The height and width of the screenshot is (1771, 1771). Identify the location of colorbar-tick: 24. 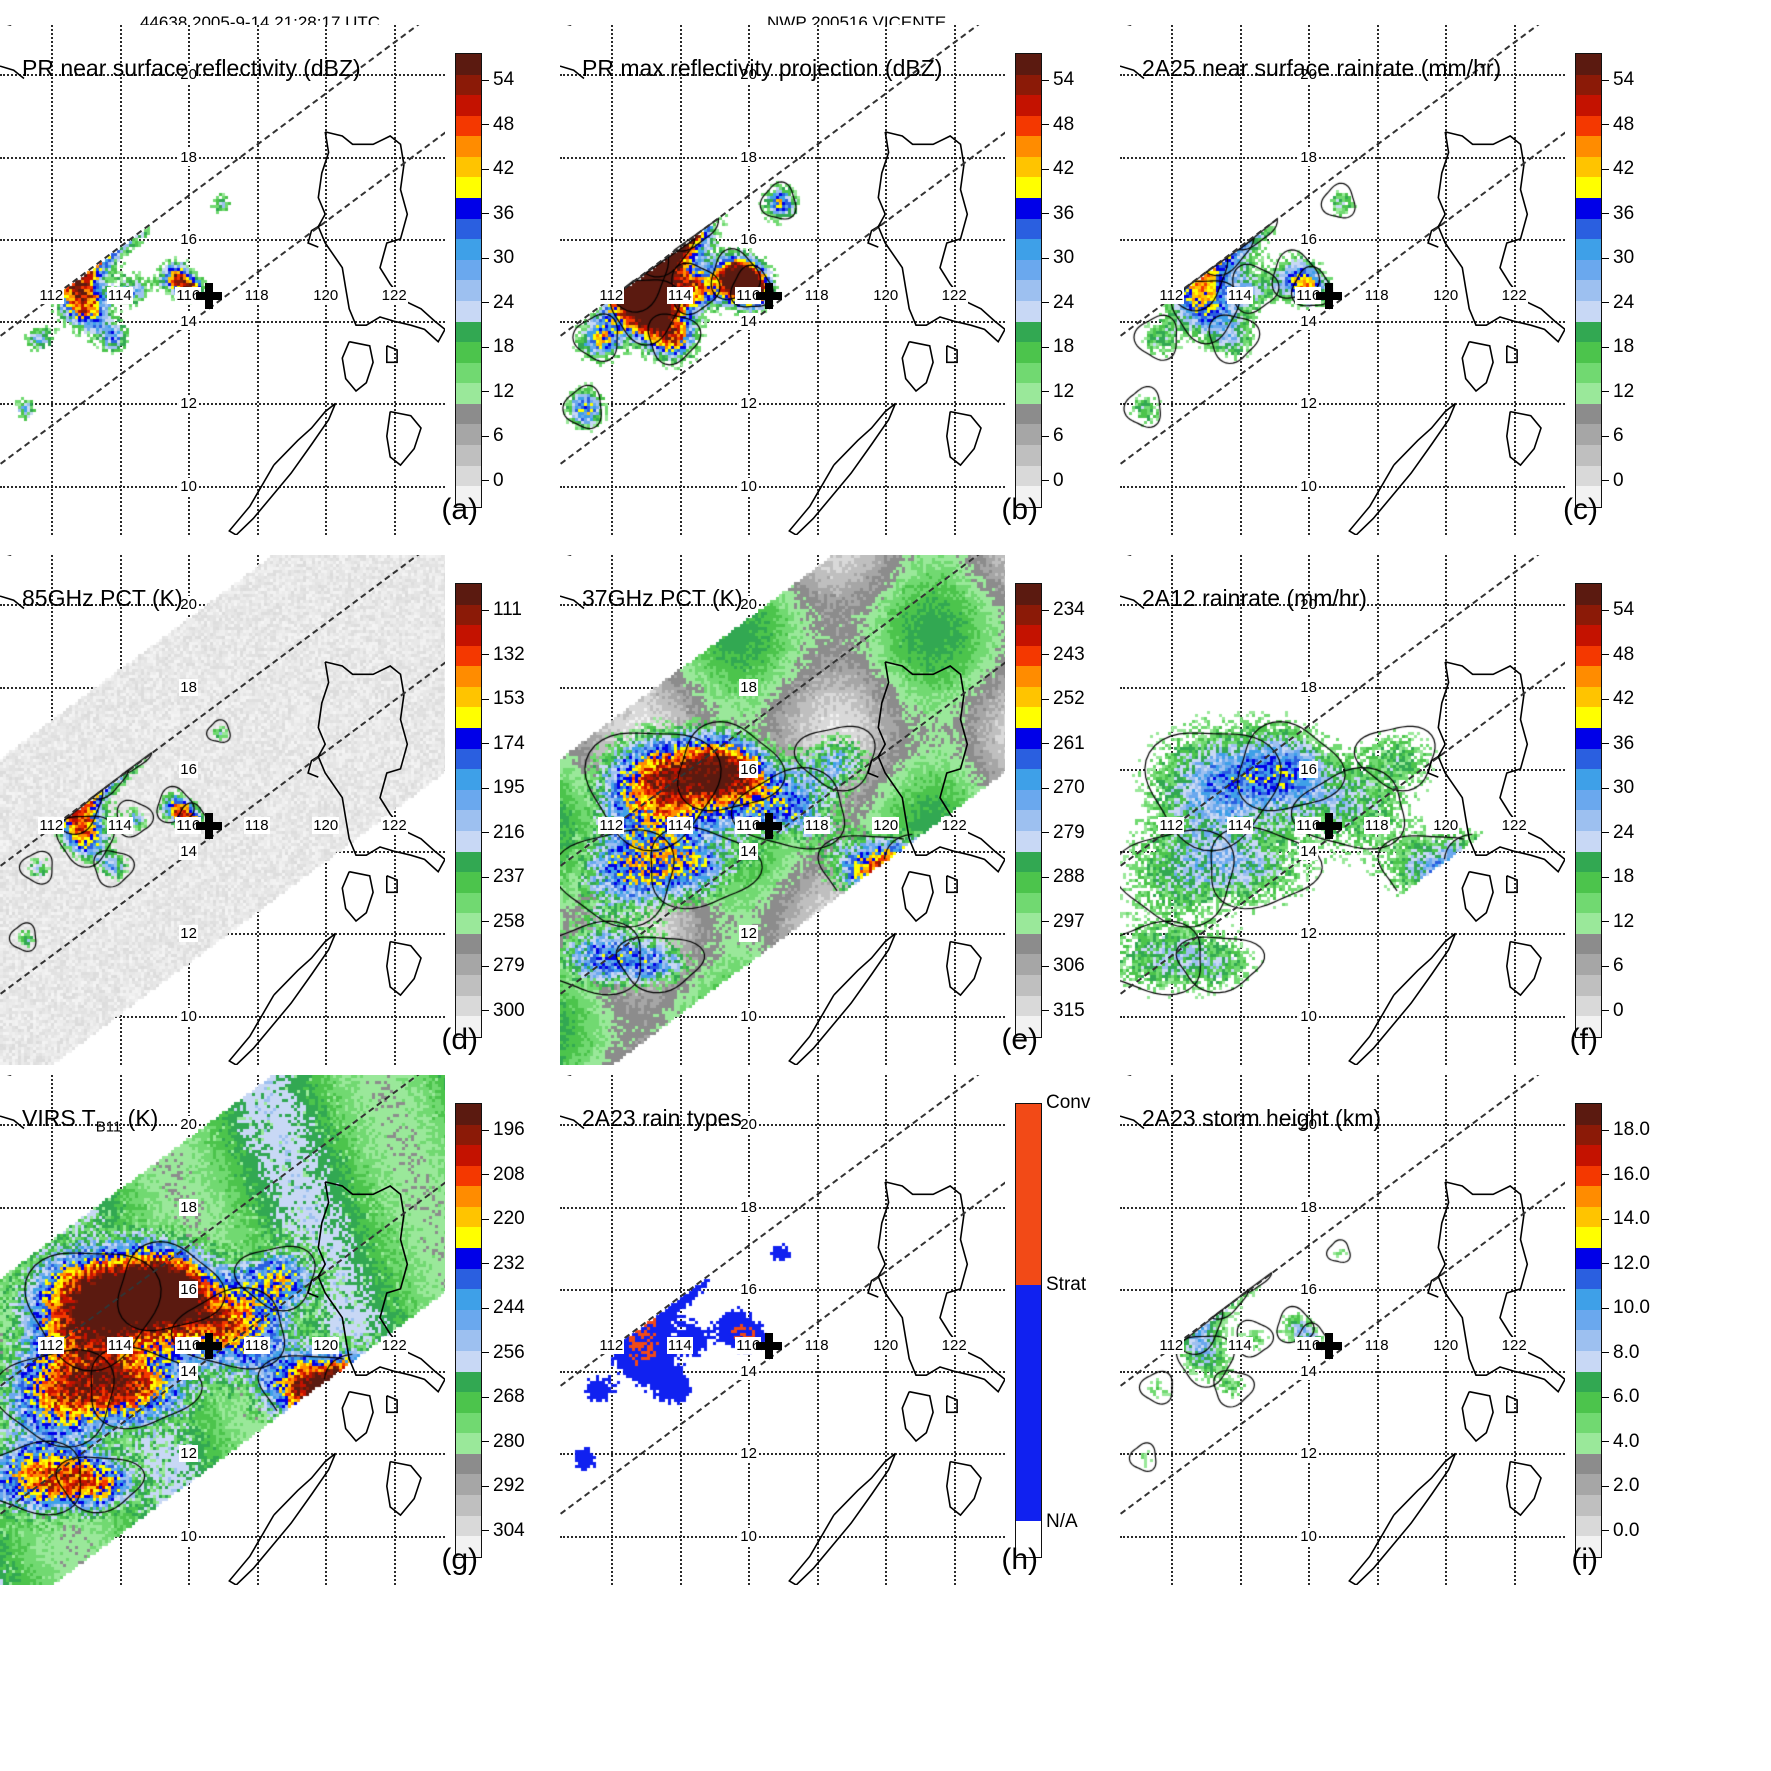
(1058, 303).